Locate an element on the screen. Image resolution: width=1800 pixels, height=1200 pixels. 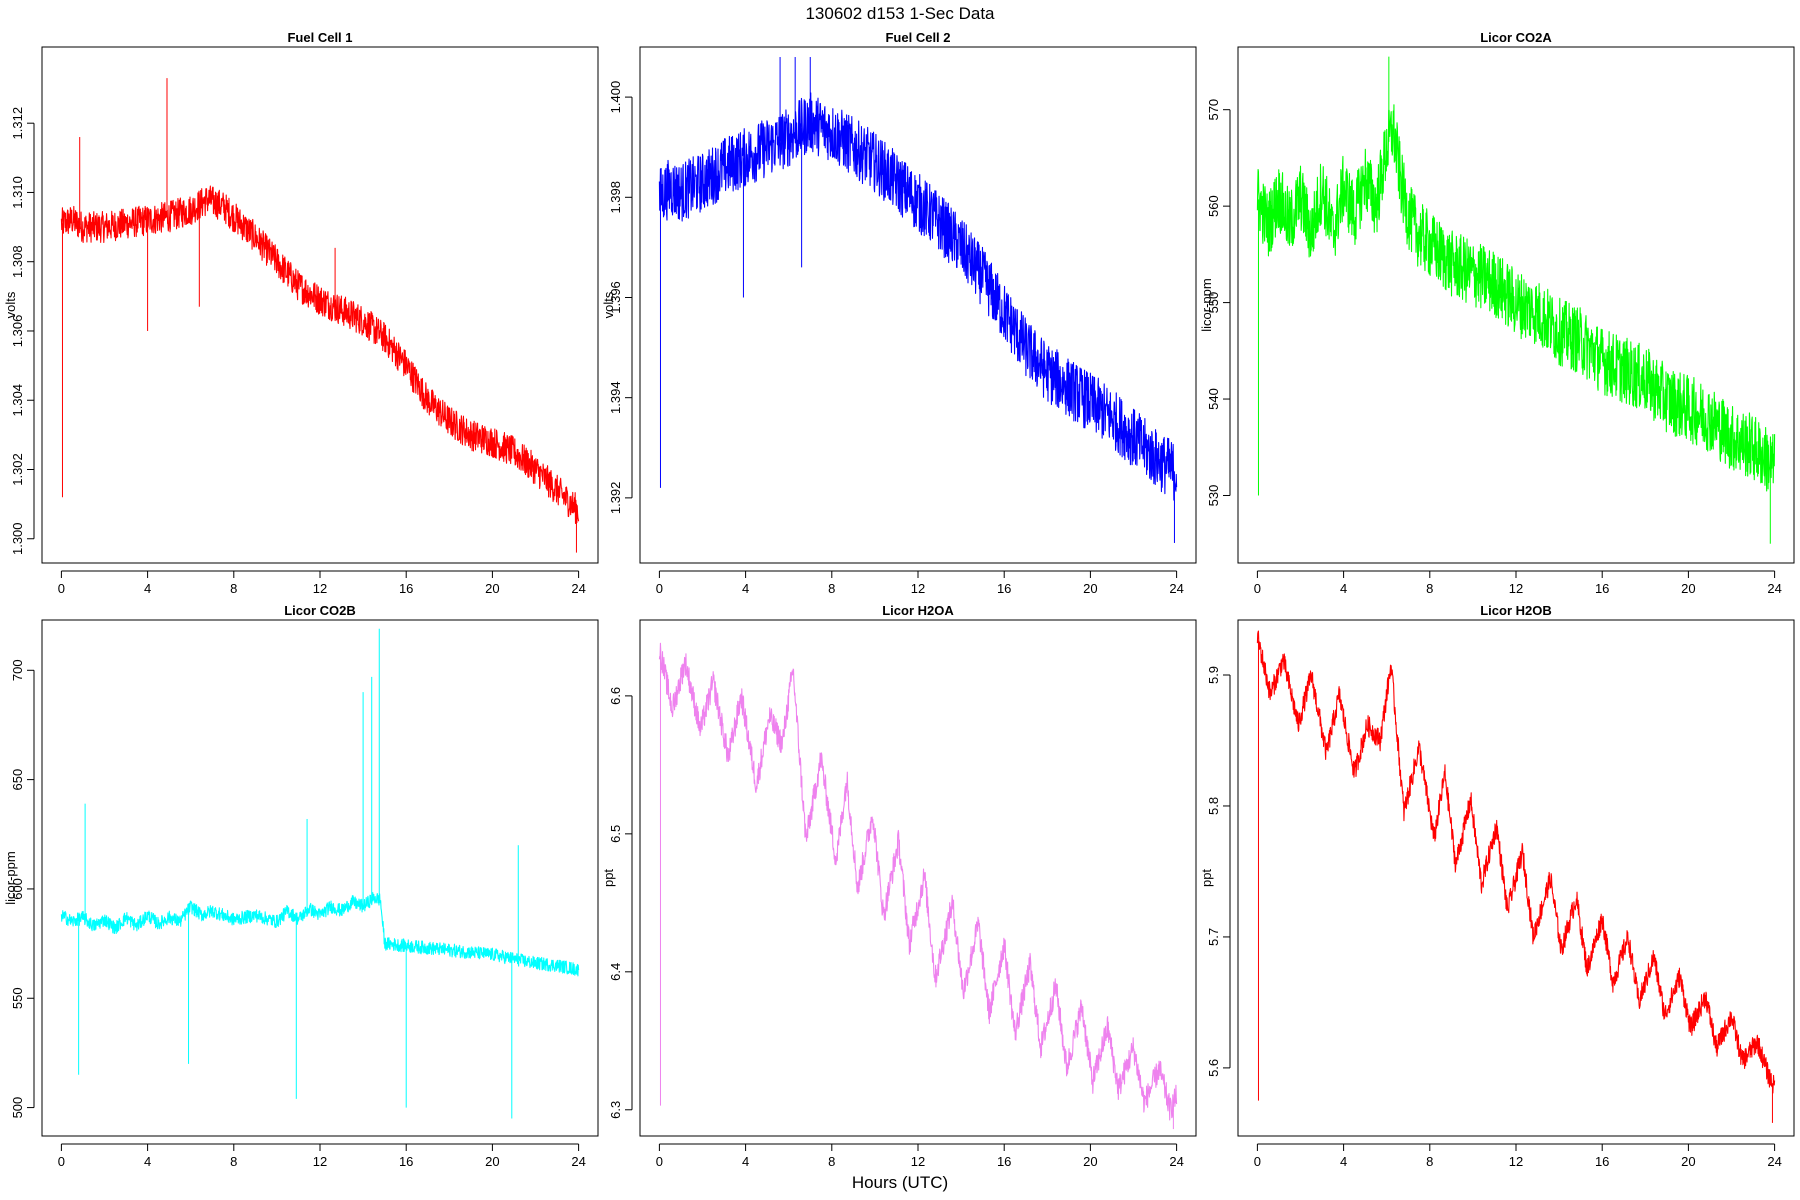
y-tick-label: 500 is located at coordinates (17, 1108).